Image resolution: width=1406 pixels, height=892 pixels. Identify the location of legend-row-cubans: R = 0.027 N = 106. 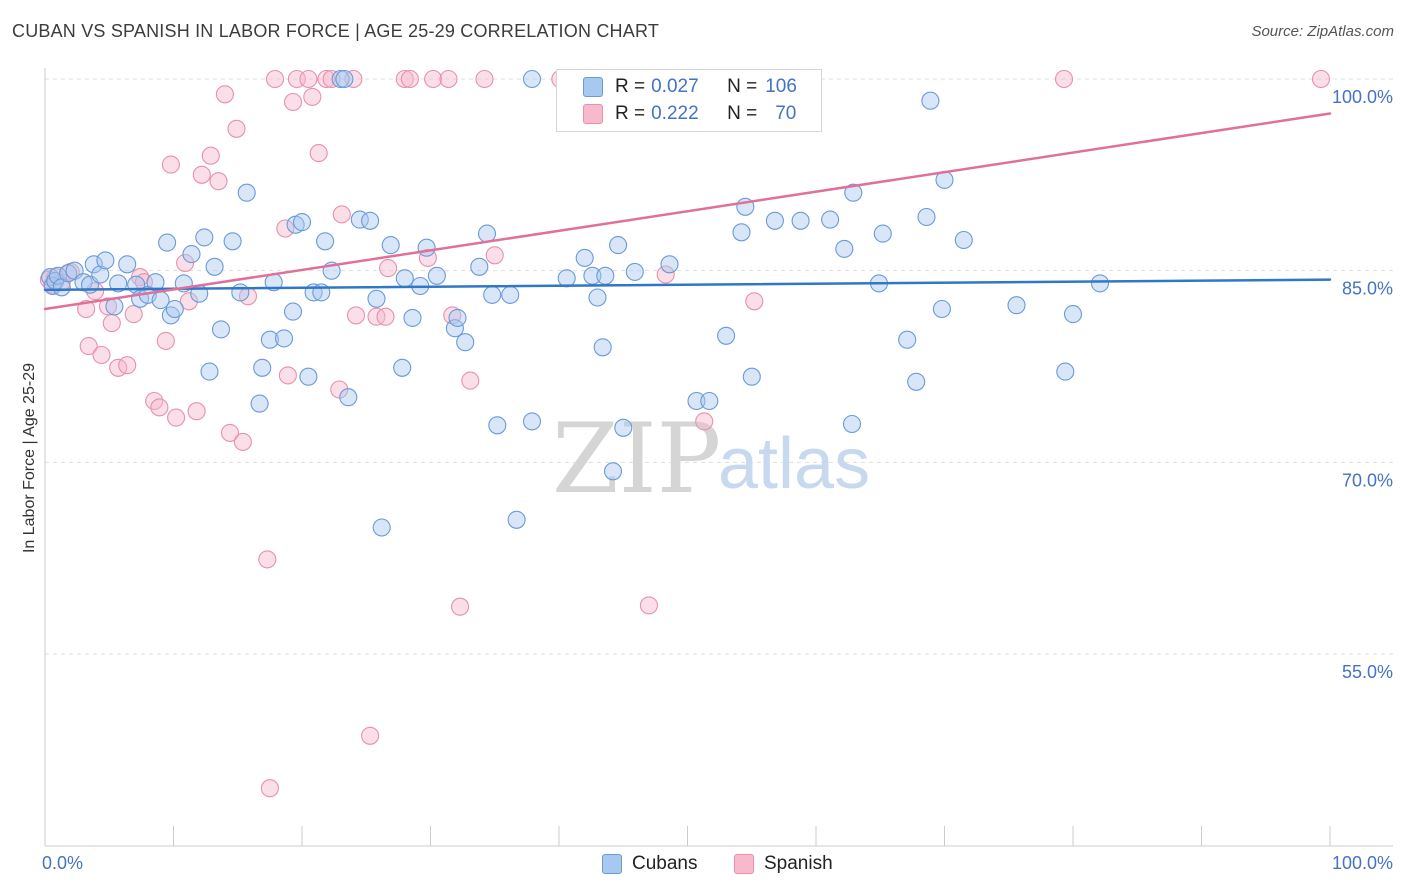
(690, 87).